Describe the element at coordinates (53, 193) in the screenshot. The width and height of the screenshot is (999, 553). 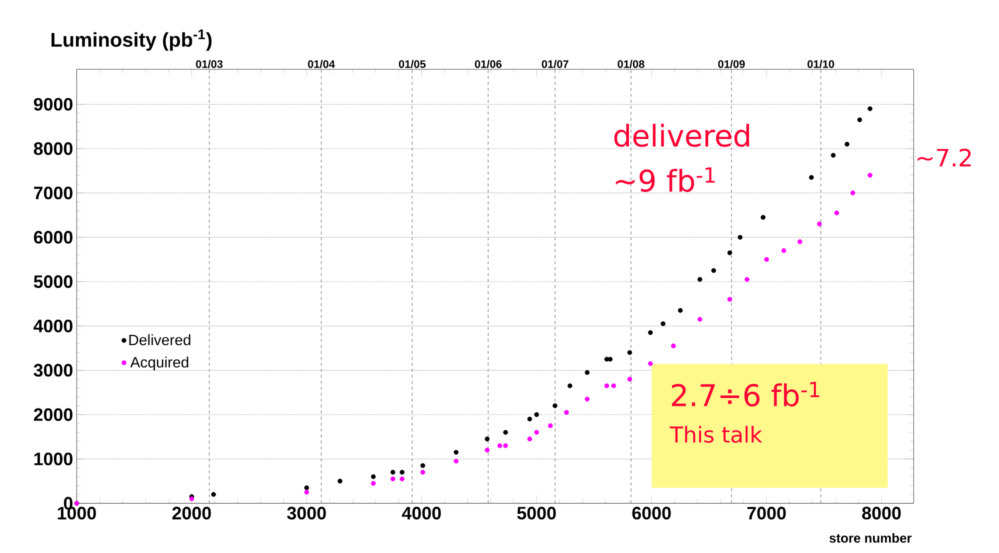
I see `y-tick-label: 7000` at that location.